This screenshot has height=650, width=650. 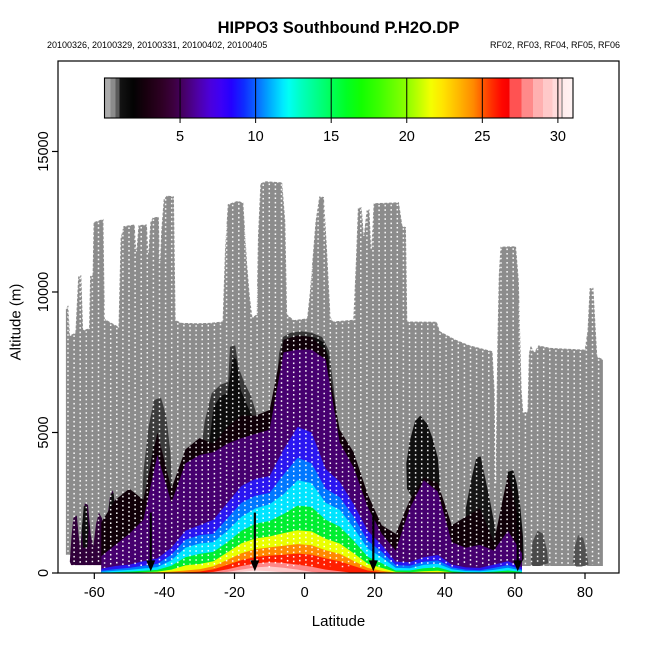 What do you see at coordinates (515, 593) in the screenshot?
I see `x-tick-label: 60` at bounding box center [515, 593].